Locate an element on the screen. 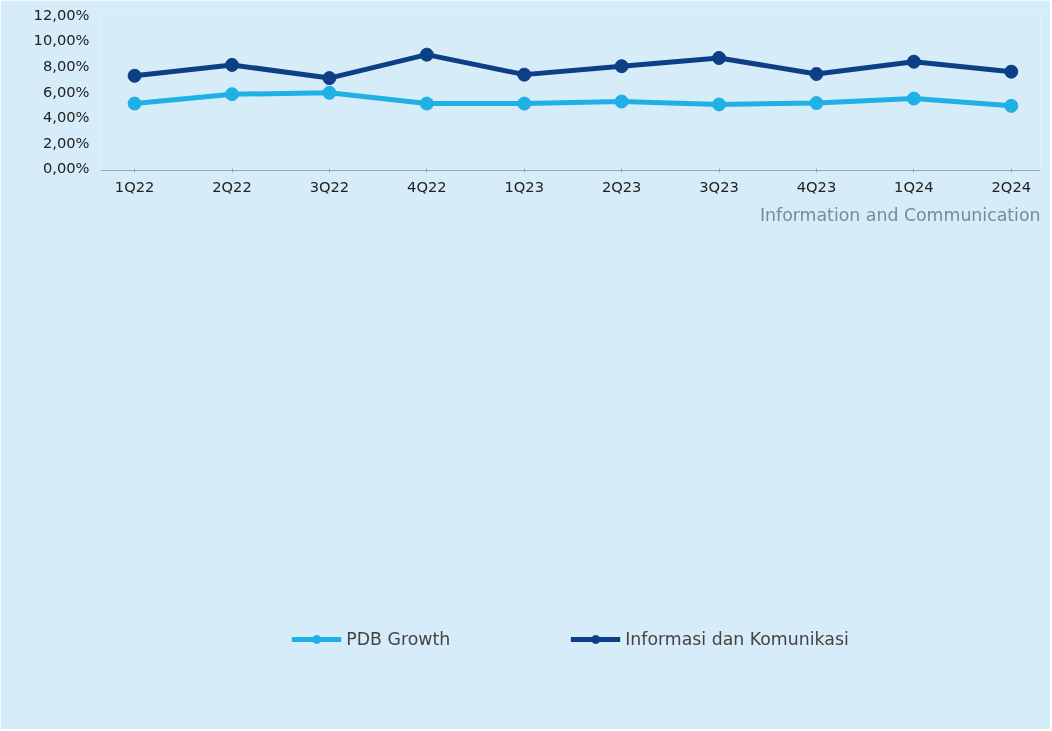  x-tick-label: 2Q24 is located at coordinates (1011, 186).